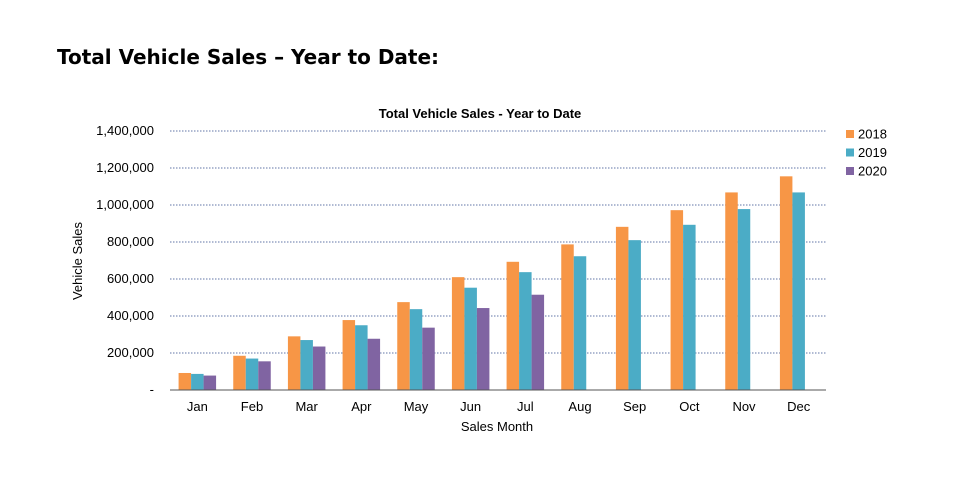 Image resolution: width=960 pixels, height=491 pixels. What do you see at coordinates (677, 300) in the screenshot?
I see `bar-2018-oct` at bounding box center [677, 300].